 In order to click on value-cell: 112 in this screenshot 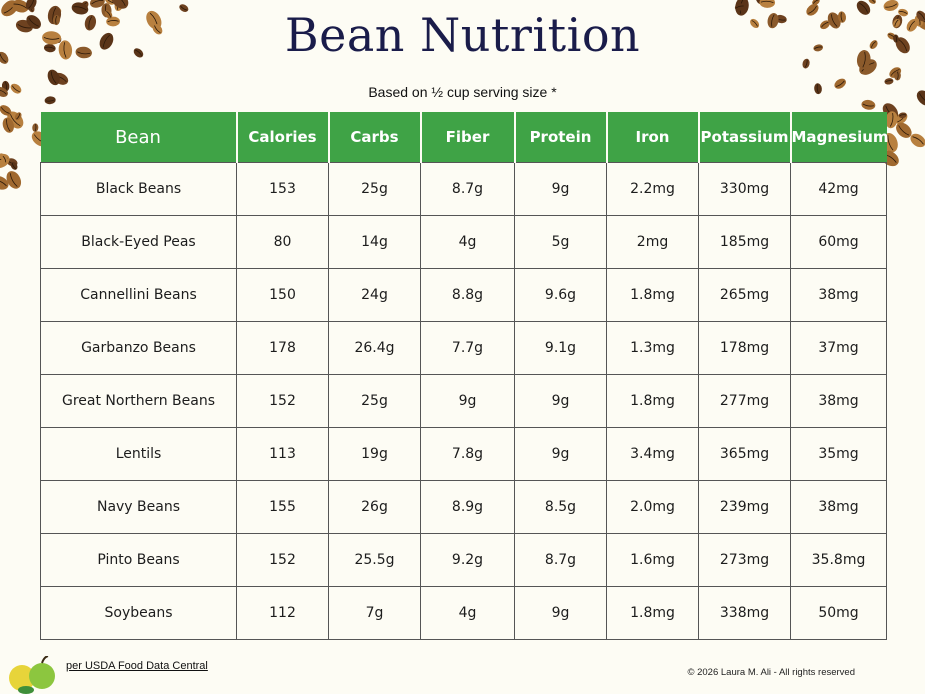, I will do `click(282, 613)`.